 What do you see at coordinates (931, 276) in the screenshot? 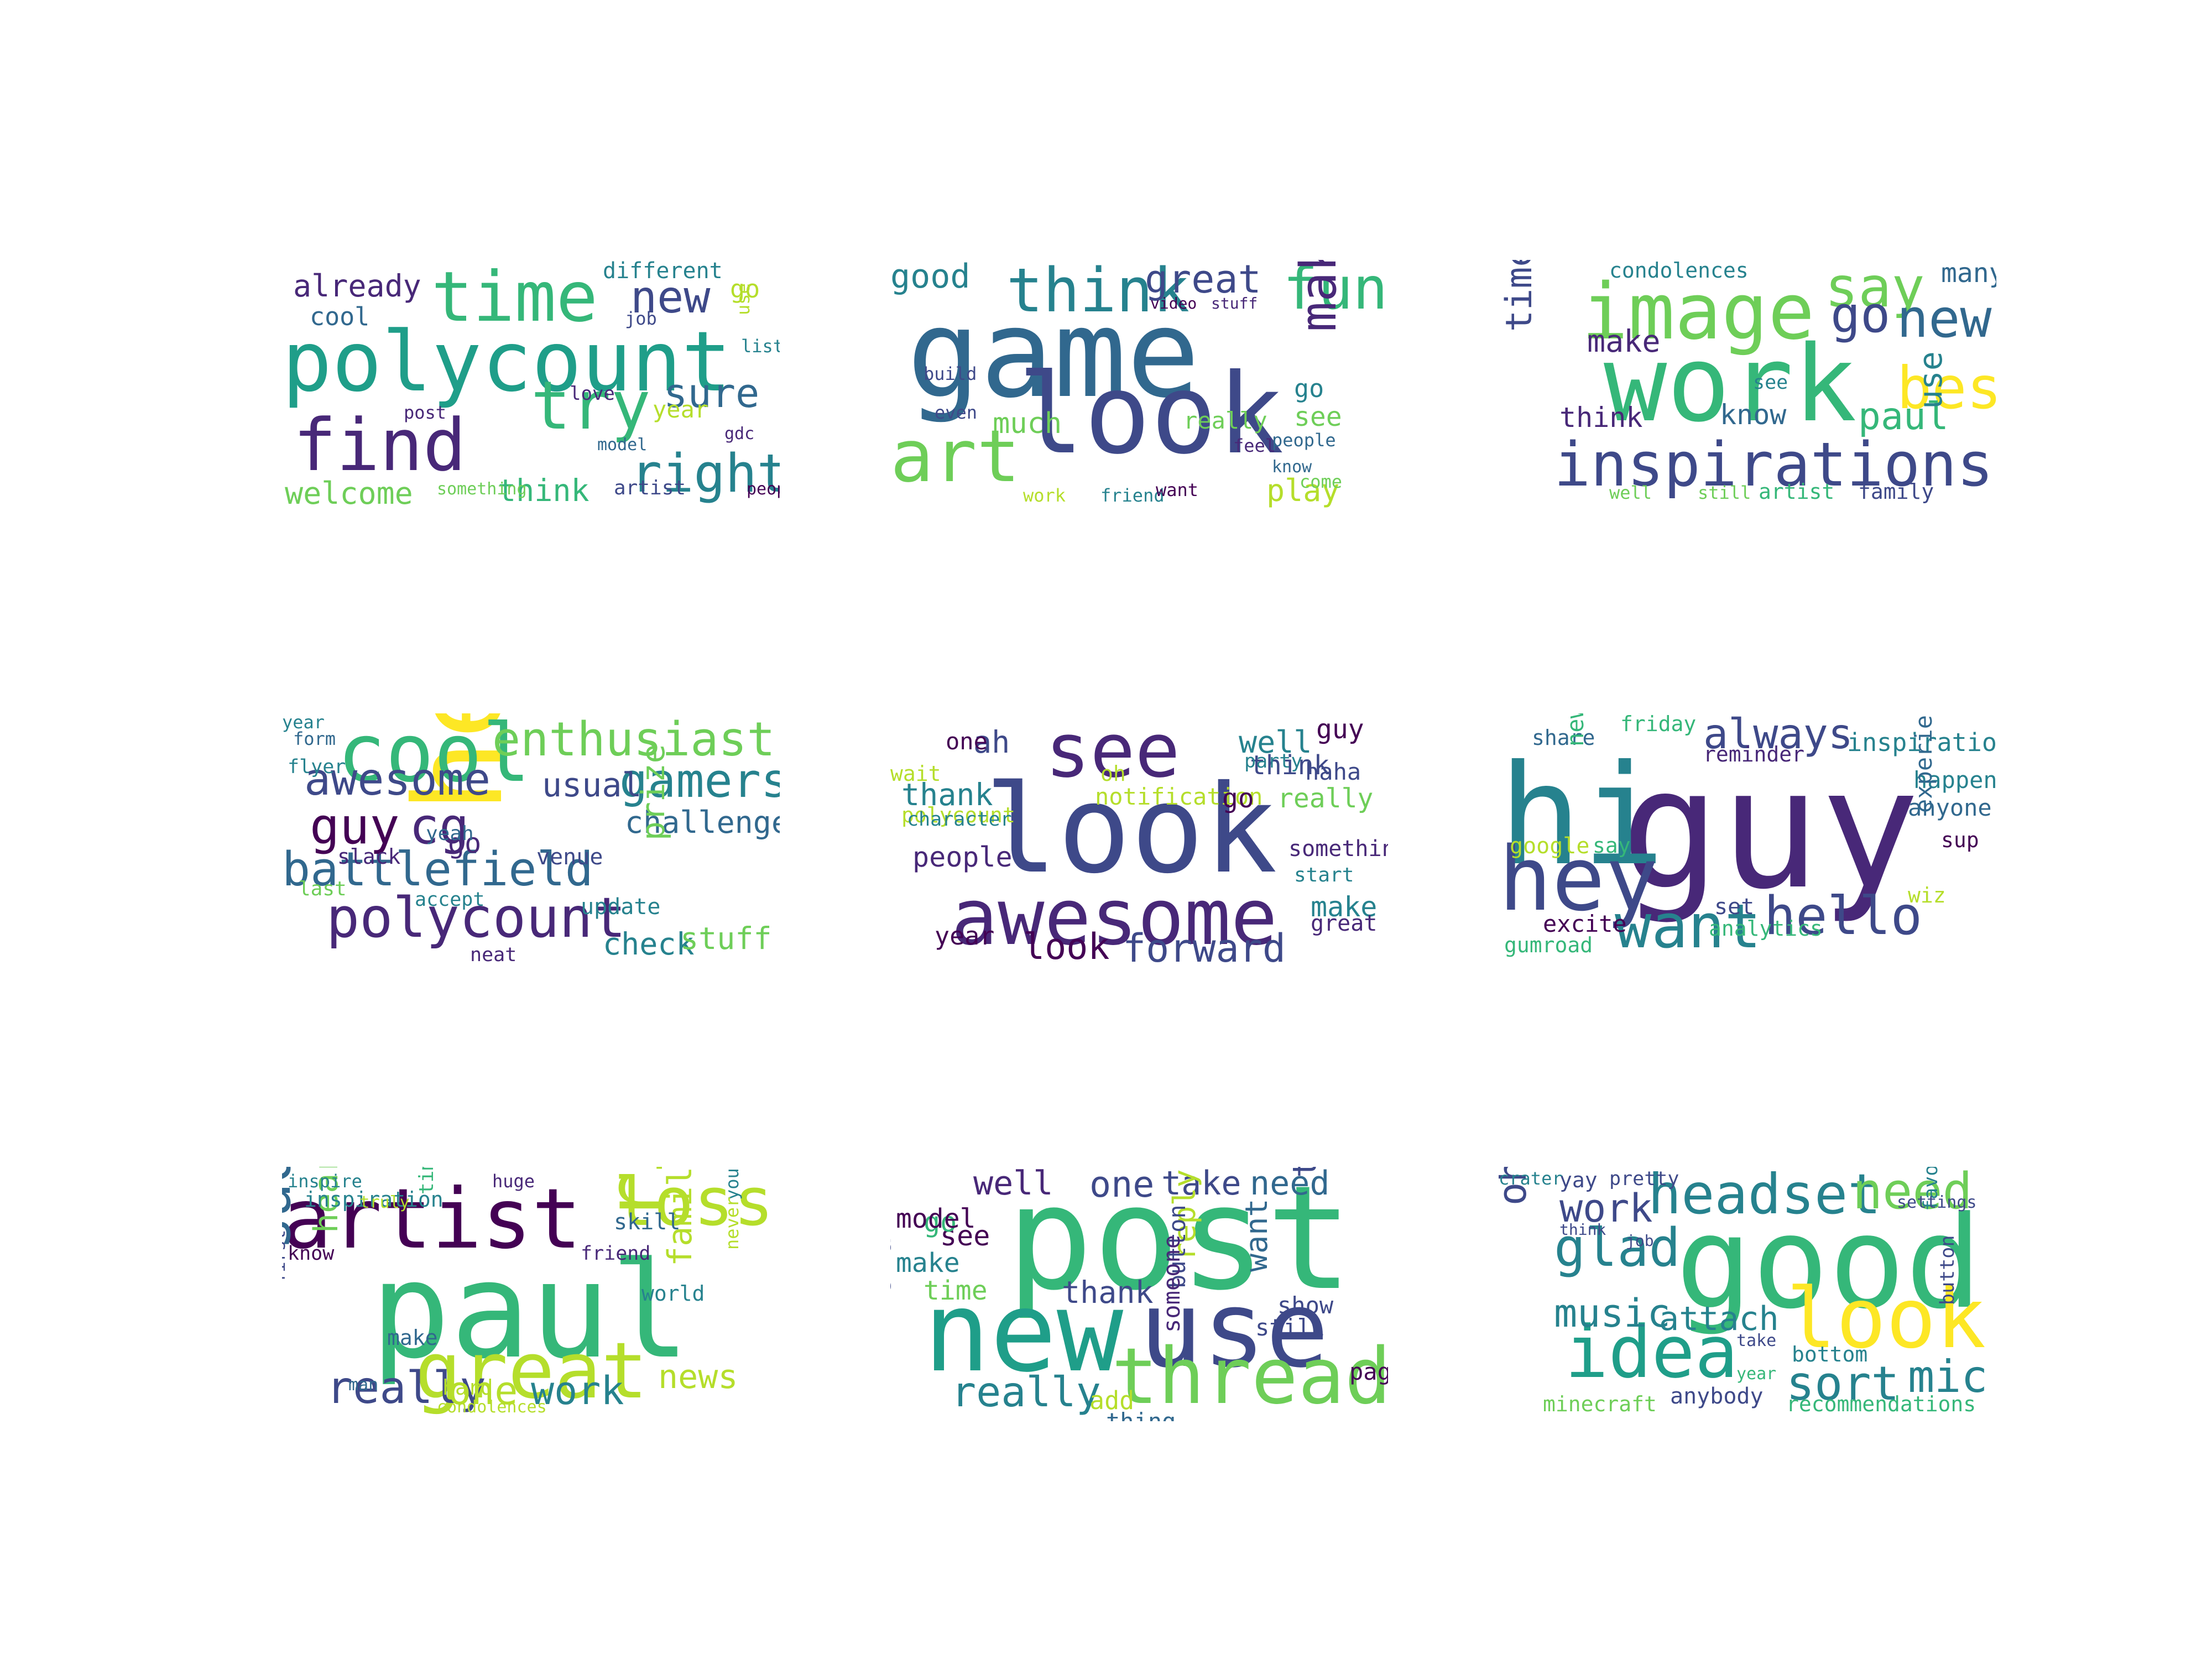
I see `word: good` at bounding box center [931, 276].